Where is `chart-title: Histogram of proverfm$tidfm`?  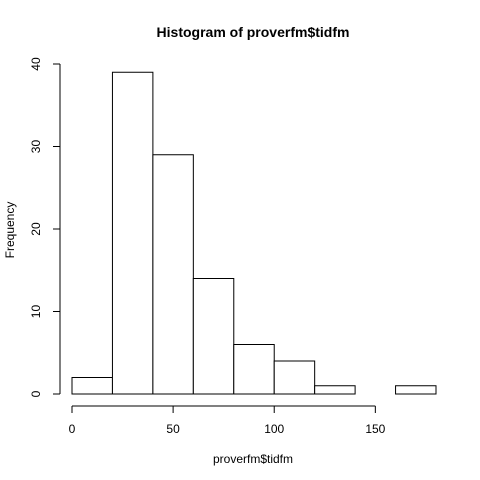
chart-title: Histogram of proverfm$tidfm is located at coordinates (253, 32).